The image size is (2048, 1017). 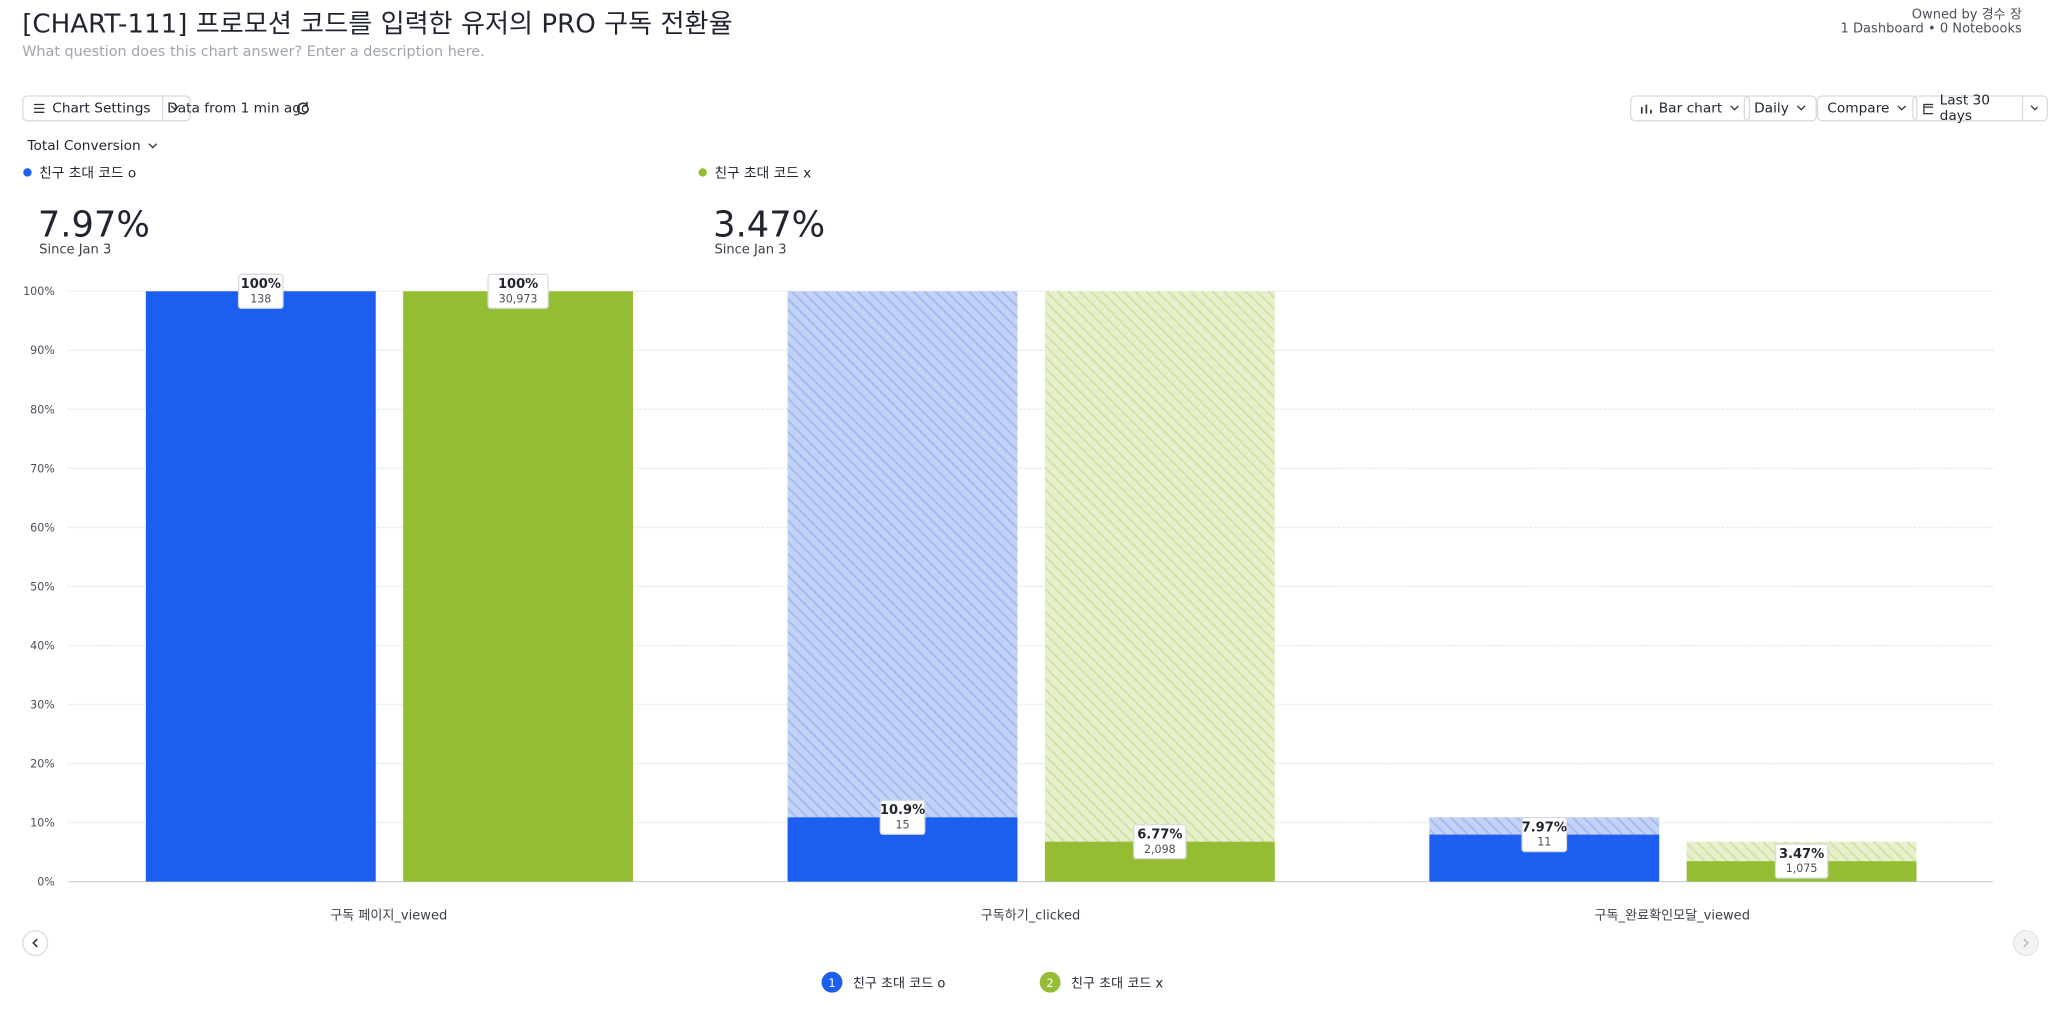 What do you see at coordinates (42, 645) in the screenshot?
I see `y-tick-label: 40%` at bounding box center [42, 645].